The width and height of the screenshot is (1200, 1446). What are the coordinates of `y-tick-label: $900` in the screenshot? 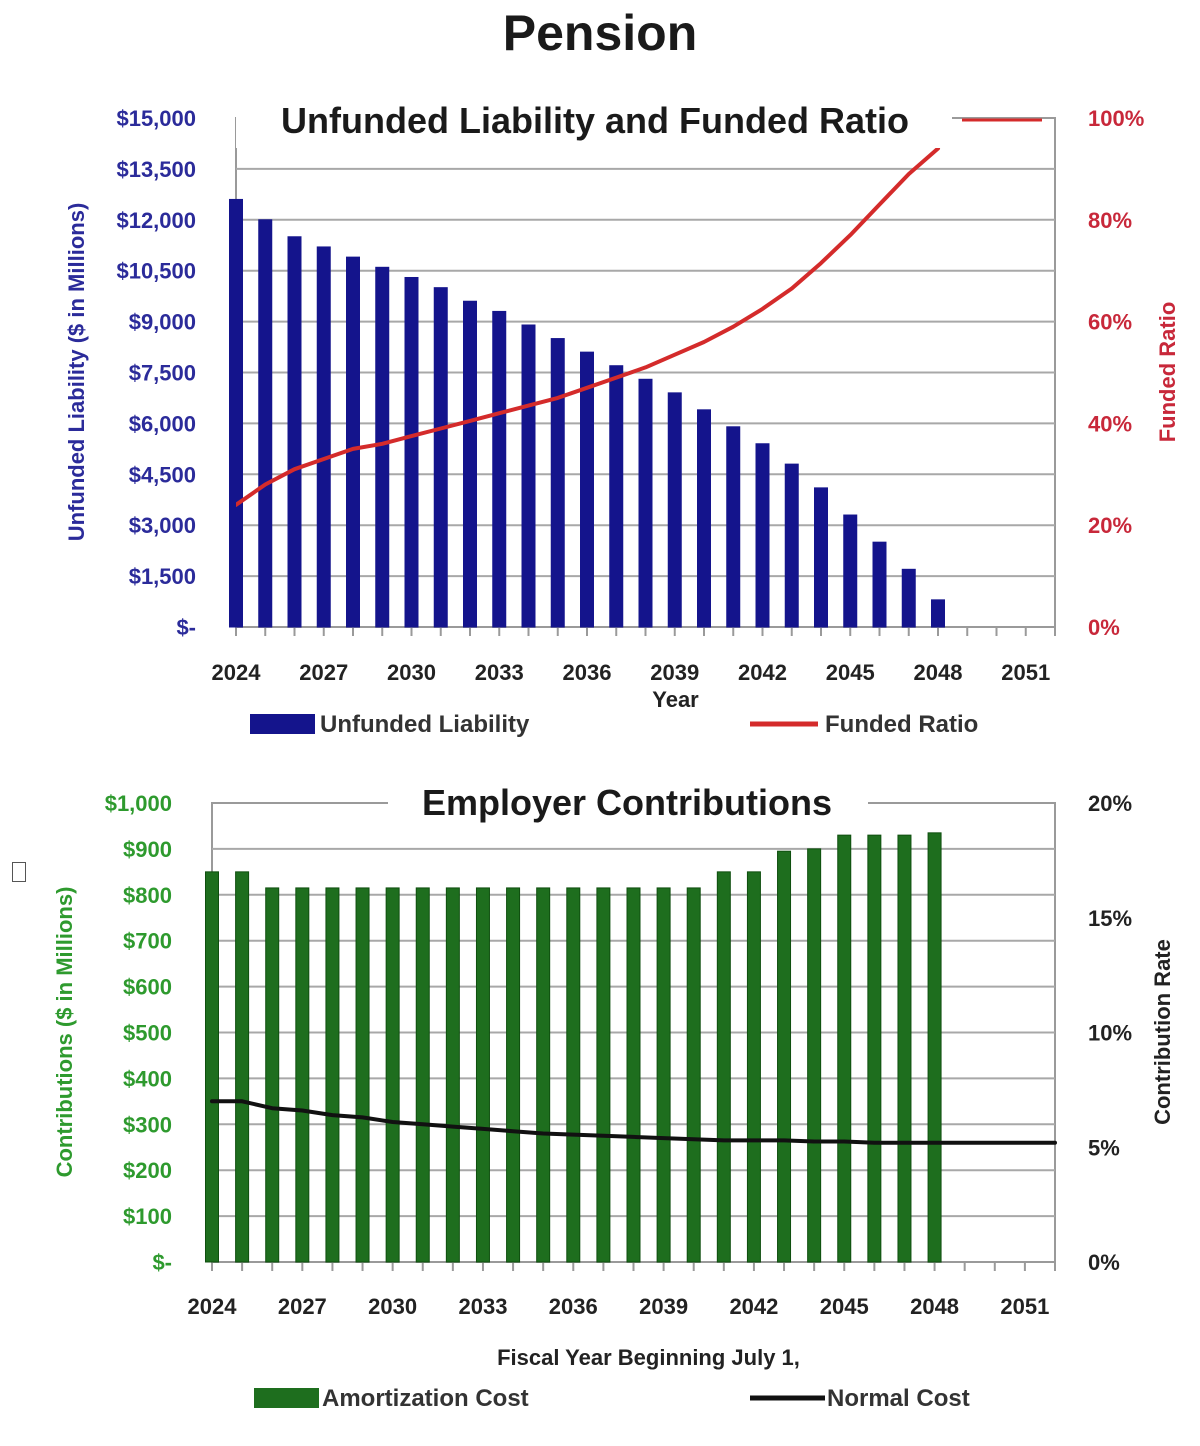 It's located at (147, 849).